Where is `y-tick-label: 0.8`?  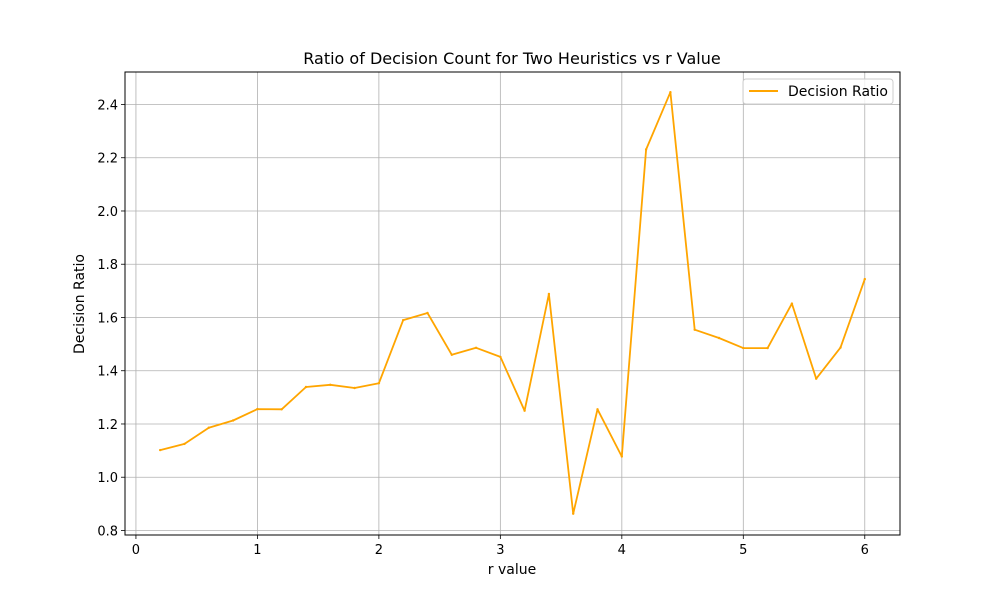 y-tick-label: 0.8 is located at coordinates (107, 531).